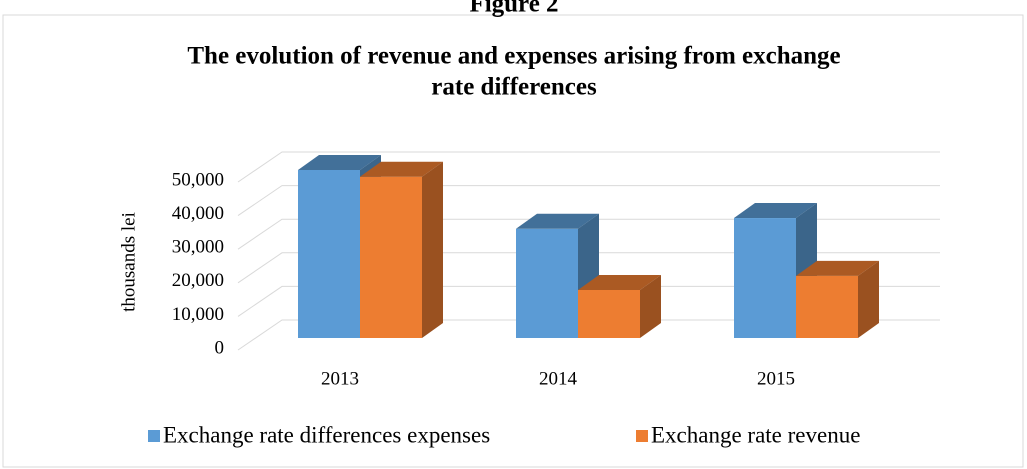  What do you see at coordinates (198, 280) in the screenshot?
I see `y-tick-label: 20,000` at bounding box center [198, 280].